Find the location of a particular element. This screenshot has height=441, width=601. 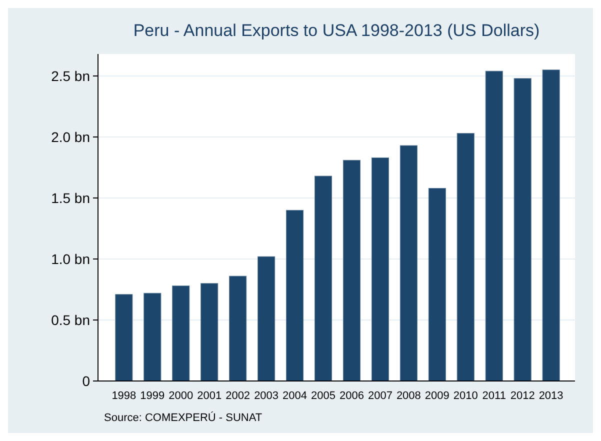

x-tick-label: 2006 is located at coordinates (351, 396).